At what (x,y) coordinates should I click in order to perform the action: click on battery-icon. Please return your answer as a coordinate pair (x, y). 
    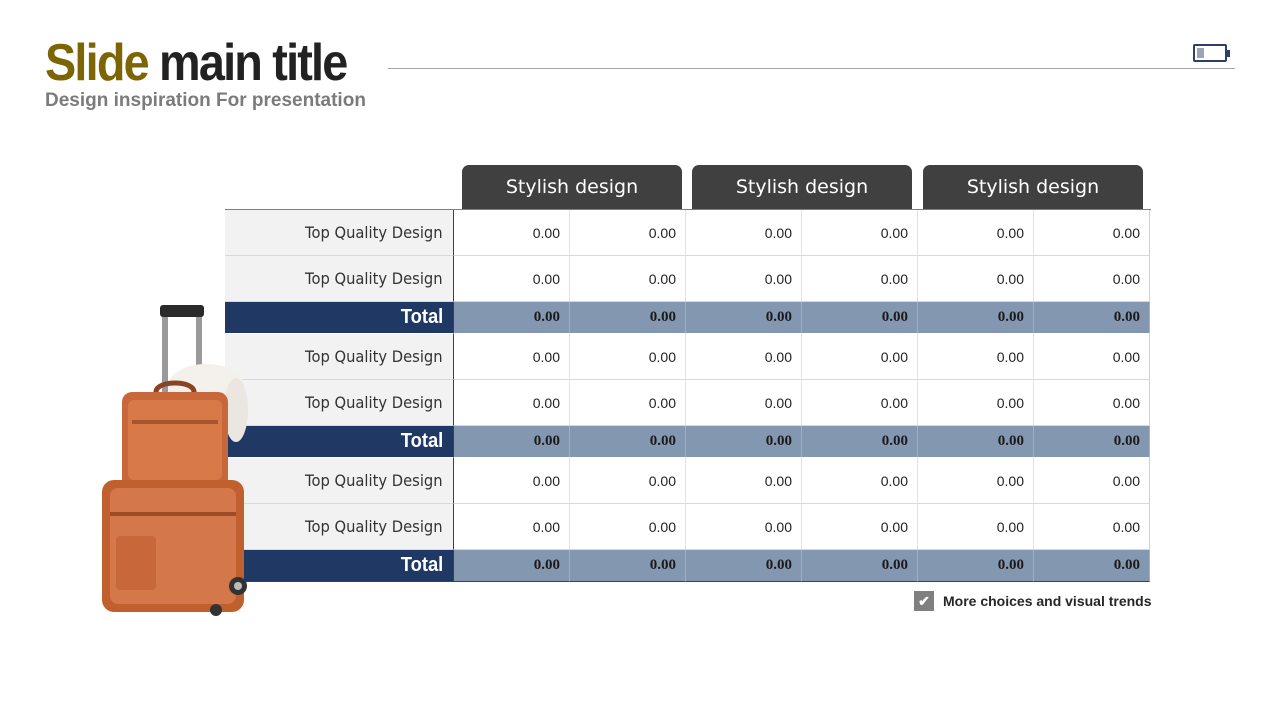
    Looking at the image, I should click on (1211, 53).